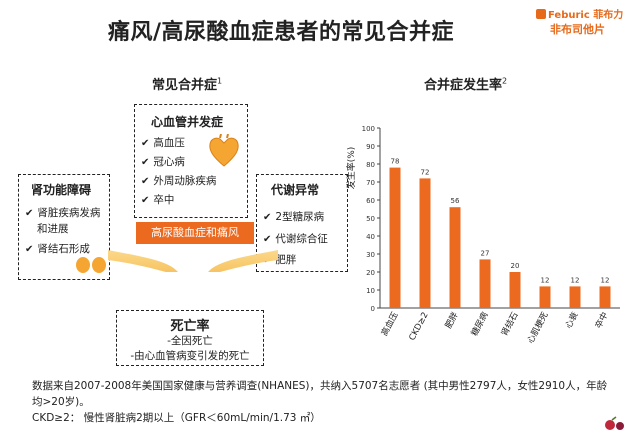 The image size is (632, 430). Describe the element at coordinates (351, 168) in the screenshot. I see `y-axis-label: 发生率(%)` at that location.